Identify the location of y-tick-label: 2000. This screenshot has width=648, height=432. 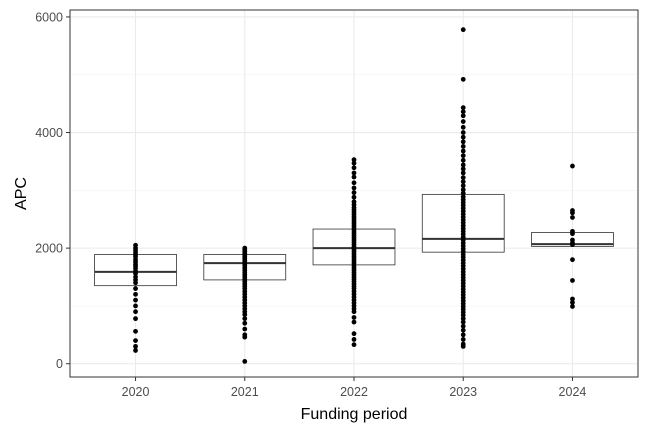
(49, 249).